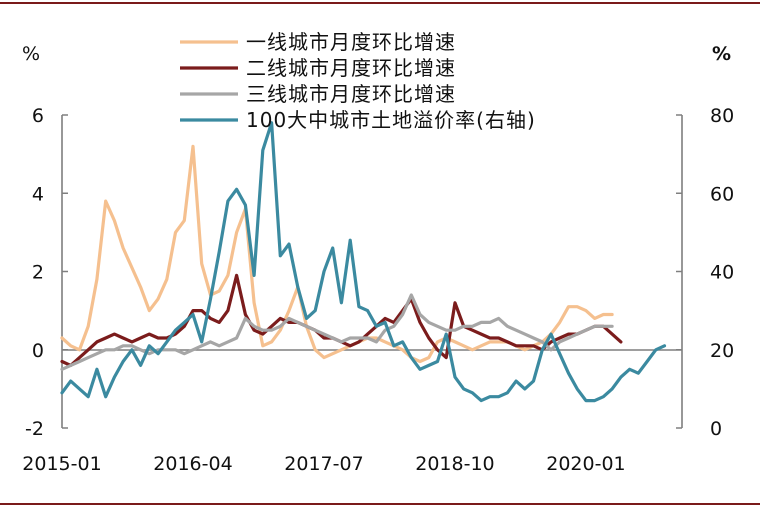 This screenshot has width=760, height=511. I want to click on legend-label-tier1: 一线城市月度环比增速, so click(351, 42).